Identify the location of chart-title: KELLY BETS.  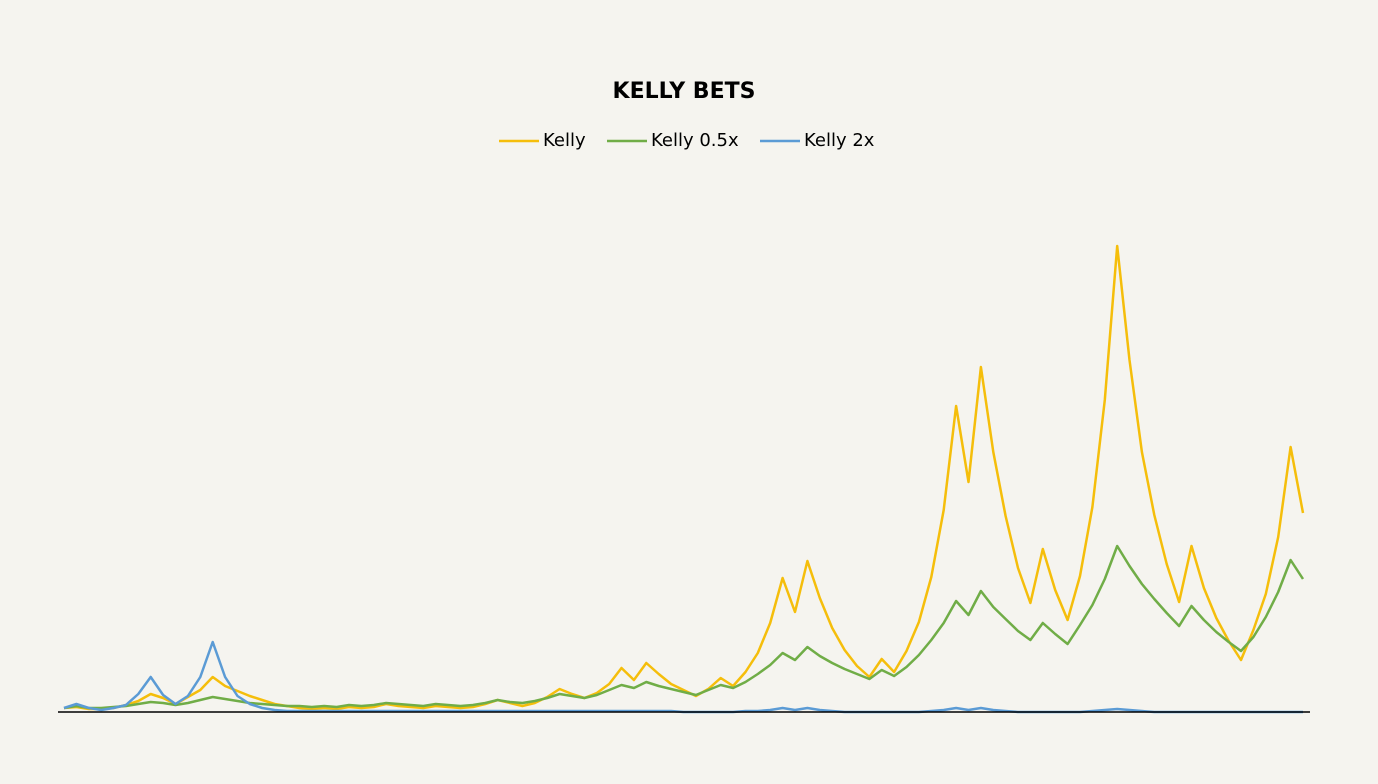
(684, 91).